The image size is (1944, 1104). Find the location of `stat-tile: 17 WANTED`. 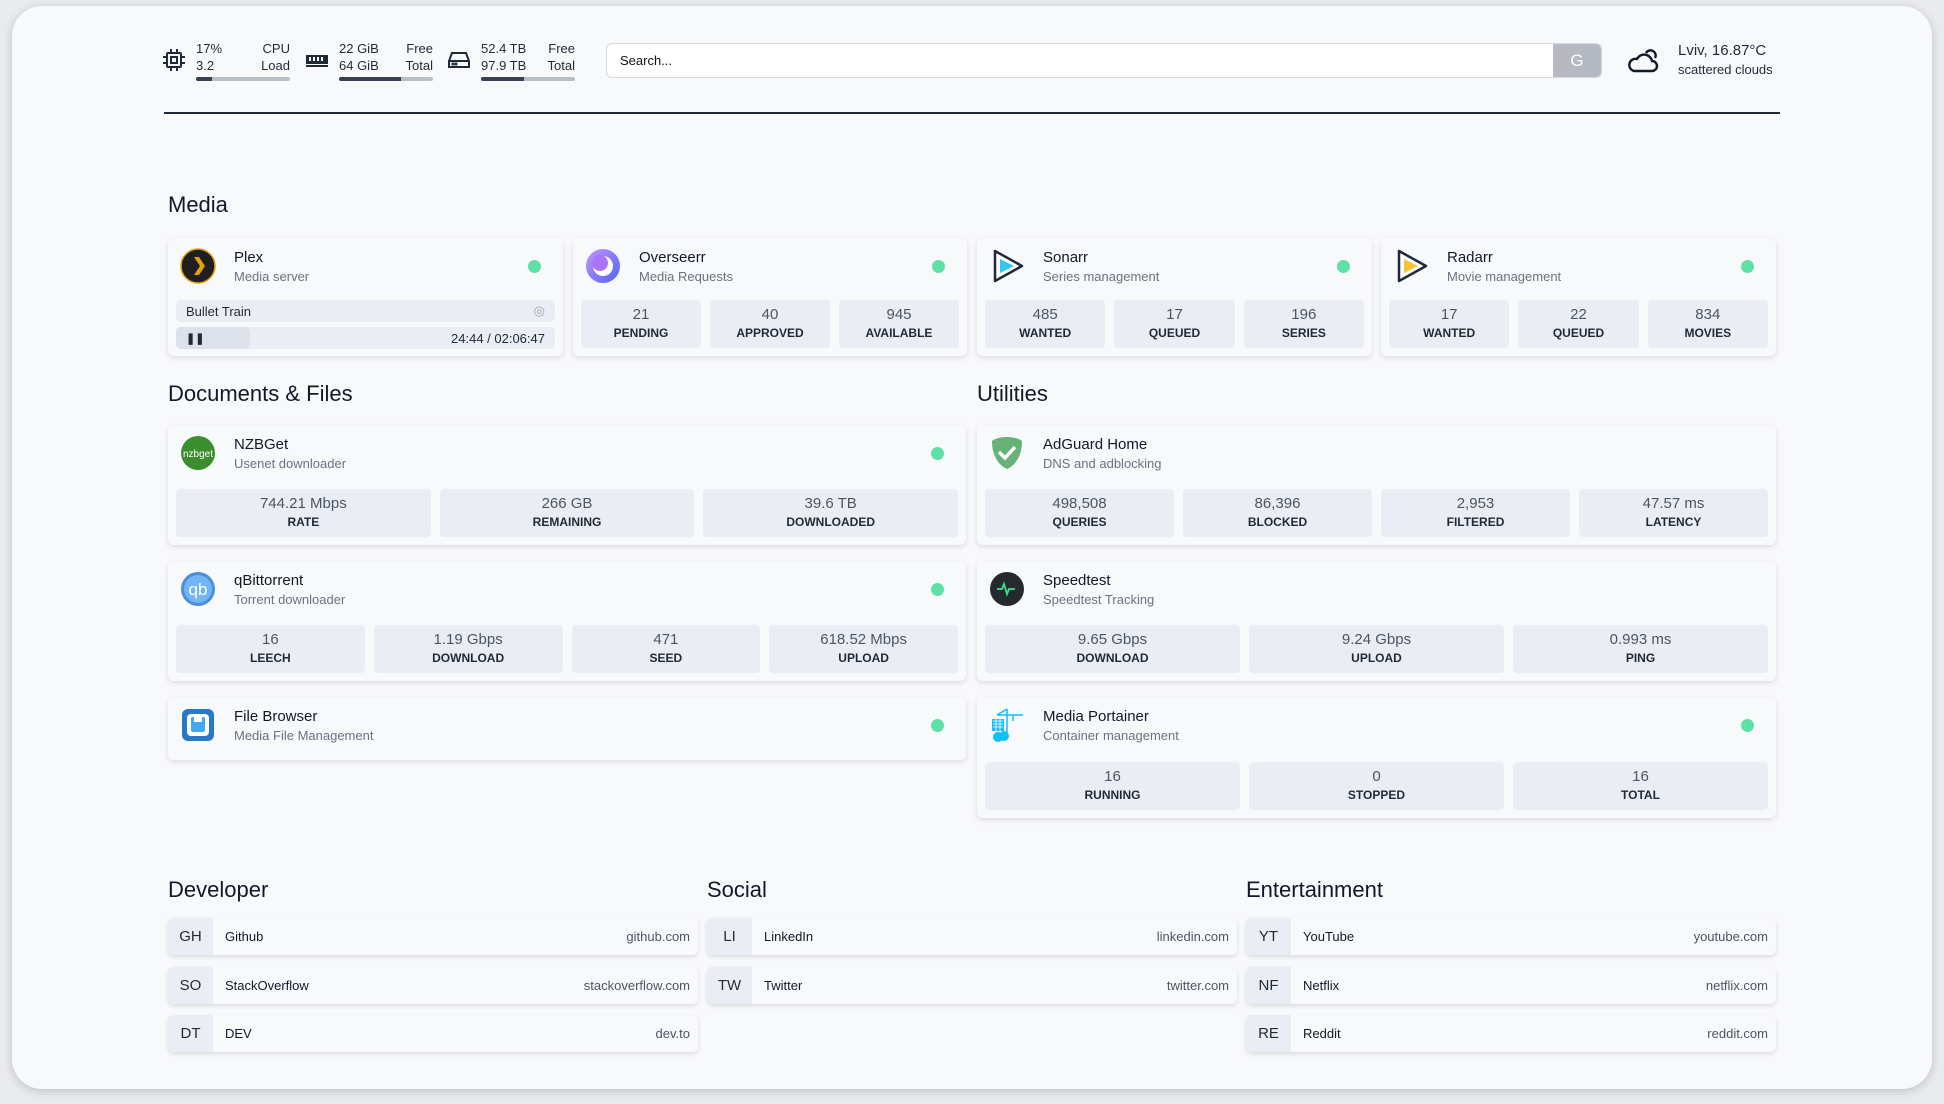

stat-tile: 17 WANTED is located at coordinates (1449, 324).